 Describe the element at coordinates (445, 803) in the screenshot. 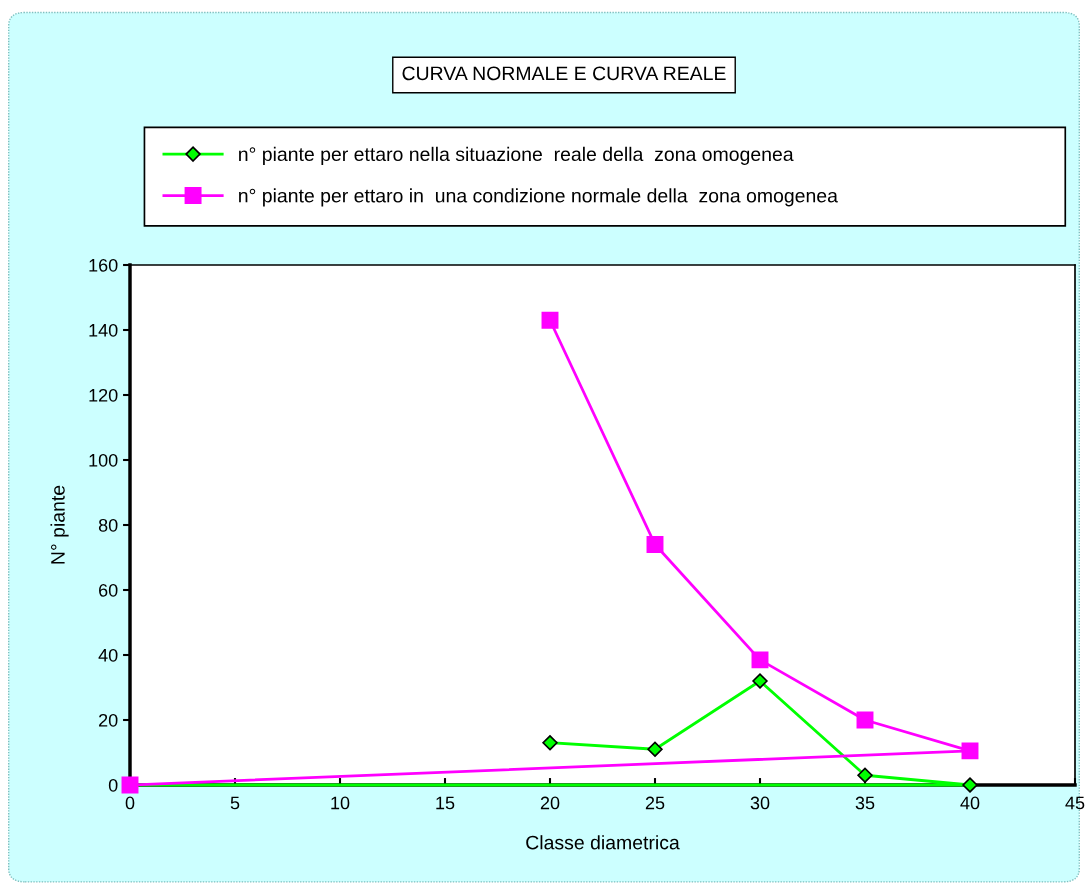

I see `x-tick-label: 15` at that location.